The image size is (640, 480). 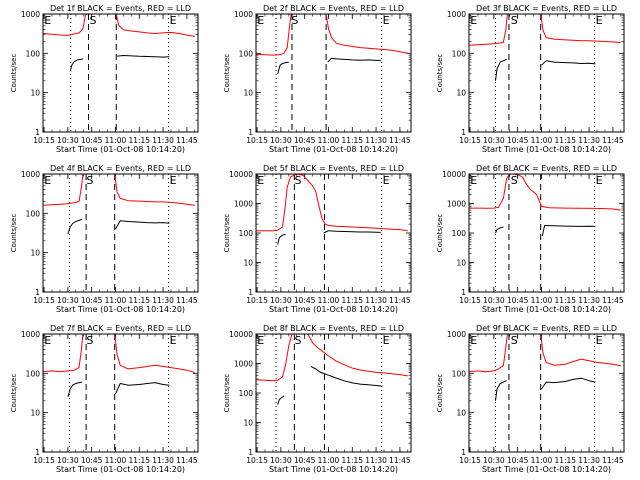 What do you see at coordinates (120, 168) in the screenshot?
I see `panel-title: Det 4f BLACK = Events, RED = LLD` at bounding box center [120, 168].